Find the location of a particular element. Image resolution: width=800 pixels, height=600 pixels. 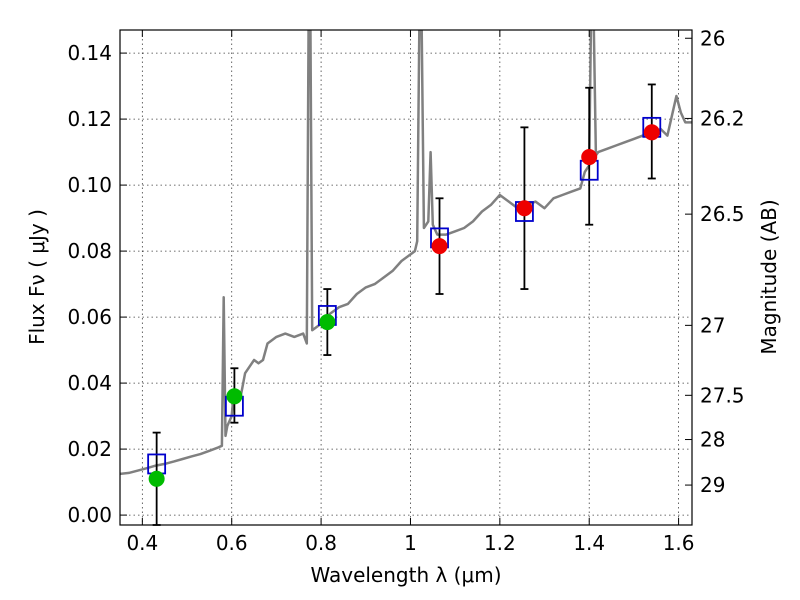

y2-tick-label: 29 is located at coordinates (712, 485).